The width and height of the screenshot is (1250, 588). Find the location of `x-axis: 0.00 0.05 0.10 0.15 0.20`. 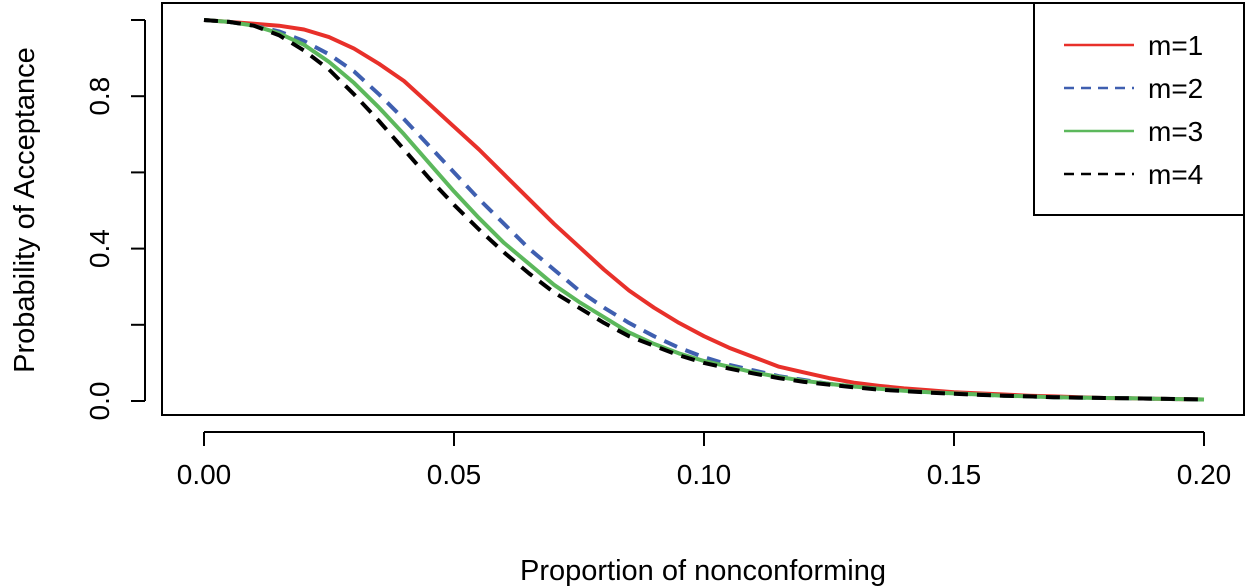

x-axis: 0.00 0.05 0.10 0.15 0.20 is located at coordinates (704, 460).